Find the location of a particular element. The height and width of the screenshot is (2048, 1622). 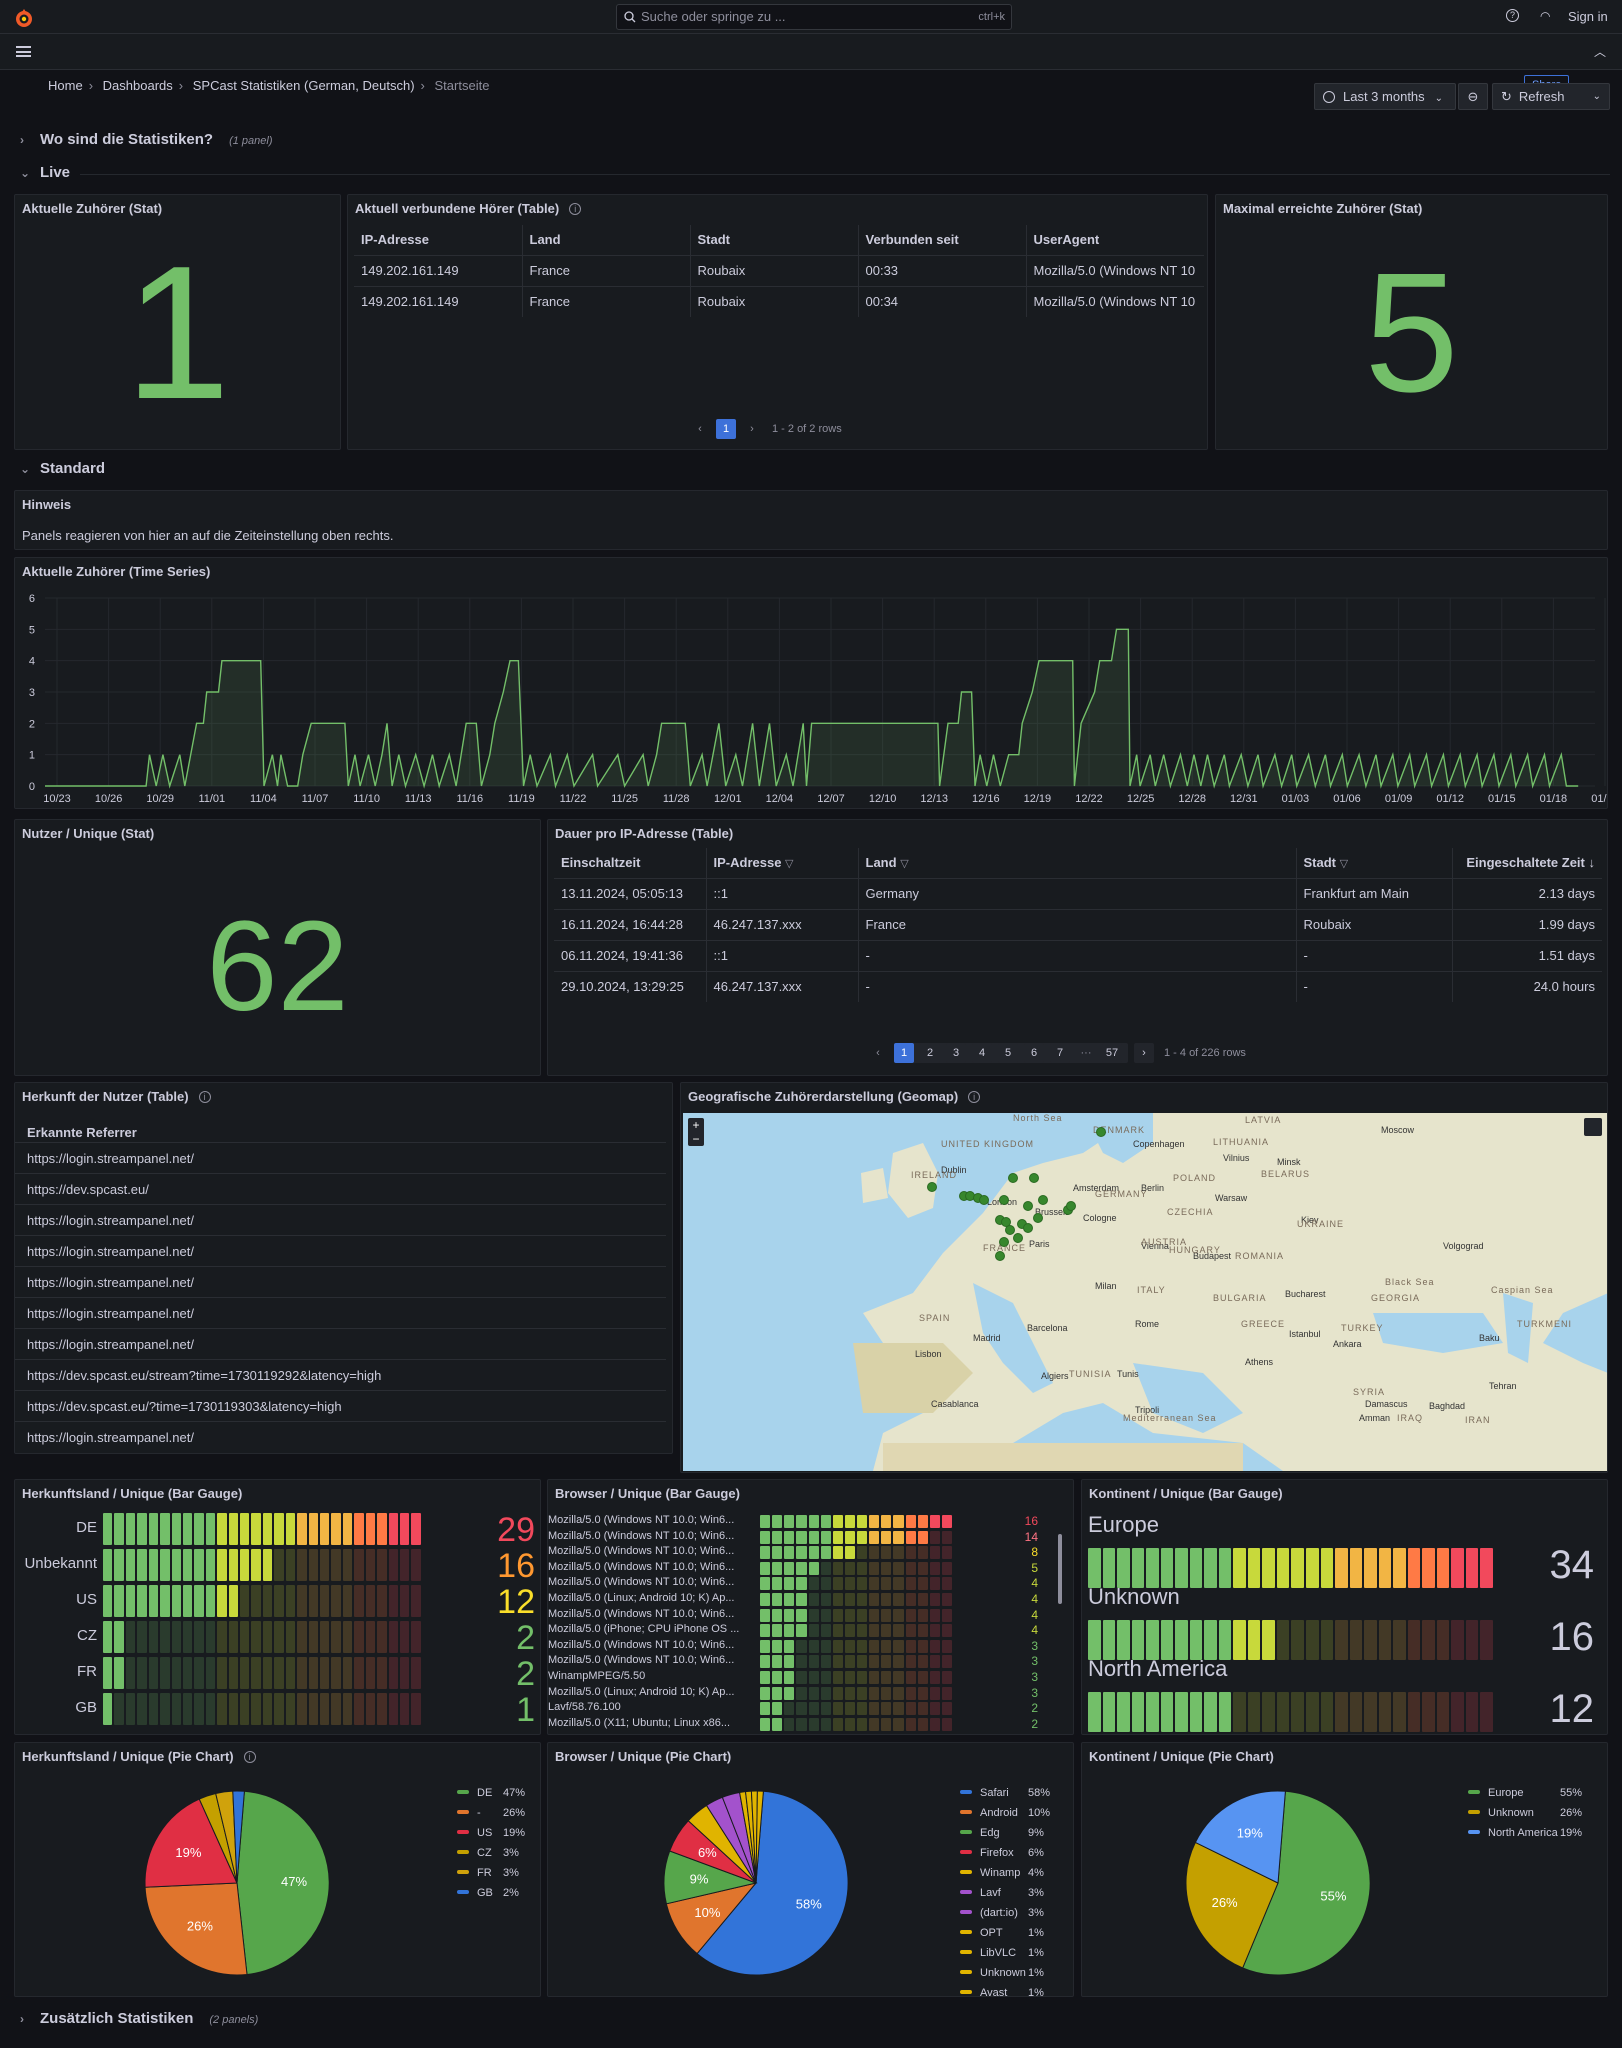

legend-item: Android 10% is located at coordinates (1005, 1813).